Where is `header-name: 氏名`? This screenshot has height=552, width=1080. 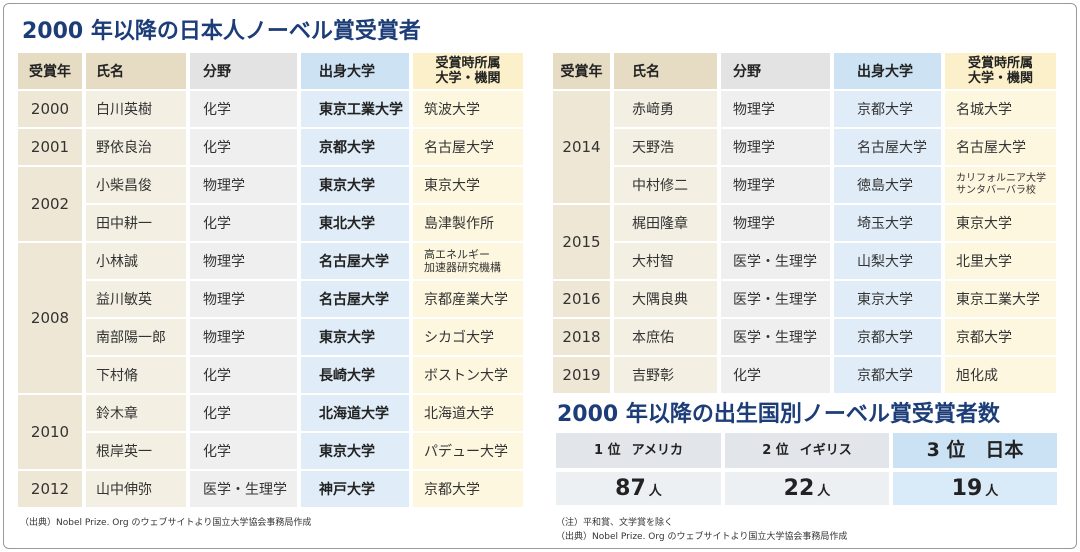 header-name: 氏名 is located at coordinates (136, 71).